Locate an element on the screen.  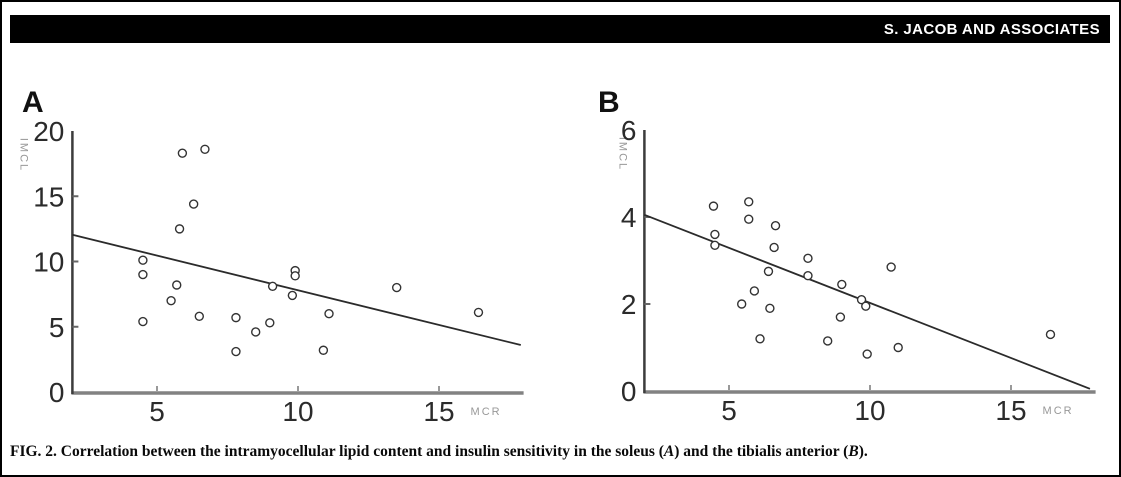
regression-line is located at coordinates (296, 289).